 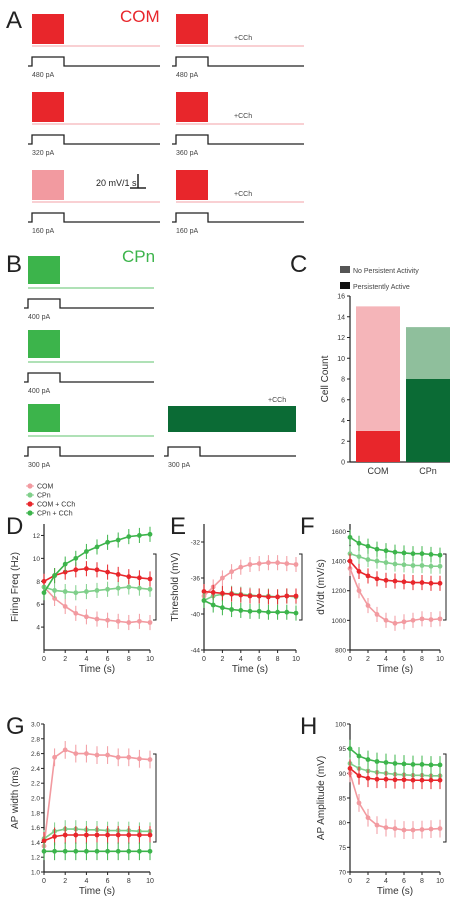 What do you see at coordinates (341, 317) in the screenshot?
I see `y-tick-label: 14` at bounding box center [341, 317].